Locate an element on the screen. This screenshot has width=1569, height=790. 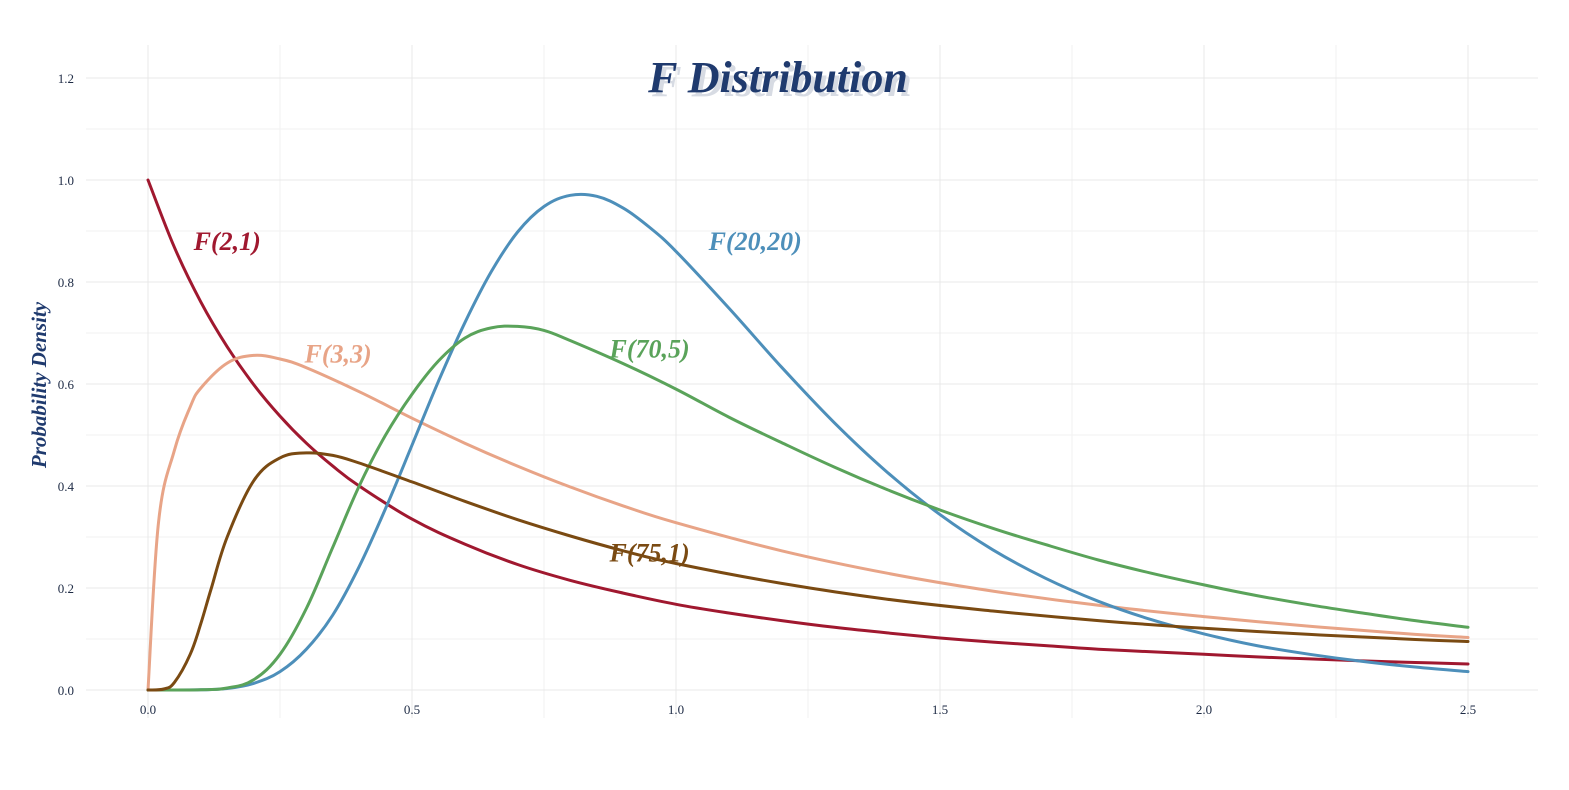
label-f-75-1: F(75,1) is located at coordinates (649, 552).